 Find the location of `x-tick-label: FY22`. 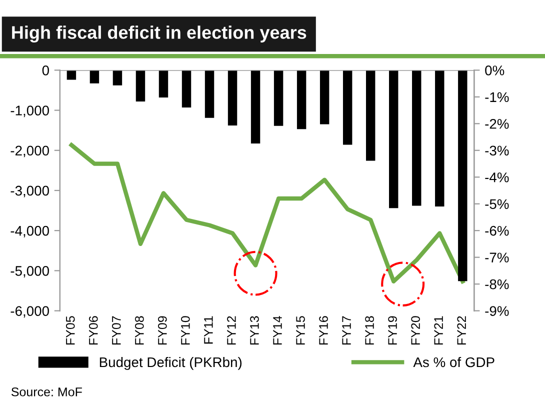

x-tick-label: FY22 is located at coordinates (461, 330).